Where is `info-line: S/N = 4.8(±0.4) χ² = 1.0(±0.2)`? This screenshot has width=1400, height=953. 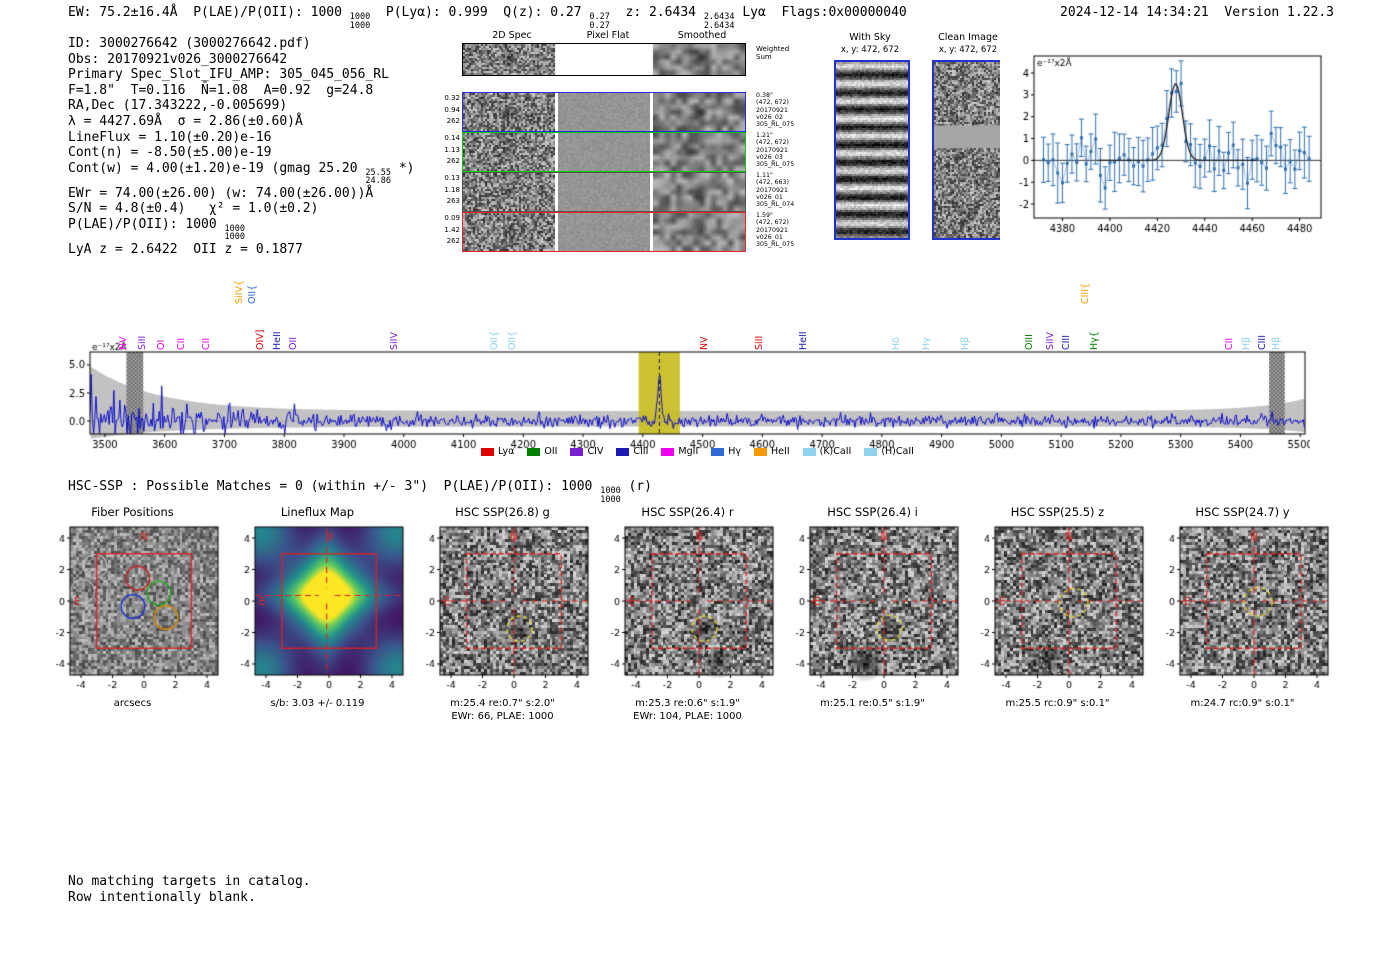 info-line: S/N = 4.8(±0.4) χ² = 1.0(±0.2) is located at coordinates (241, 209).